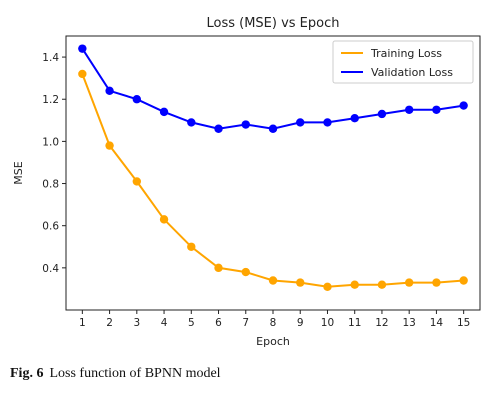 Image resolution: width=498 pixels, height=400 pixels. Describe the element at coordinates (164, 323) in the screenshot. I see `x-tick-label: 4` at that location.